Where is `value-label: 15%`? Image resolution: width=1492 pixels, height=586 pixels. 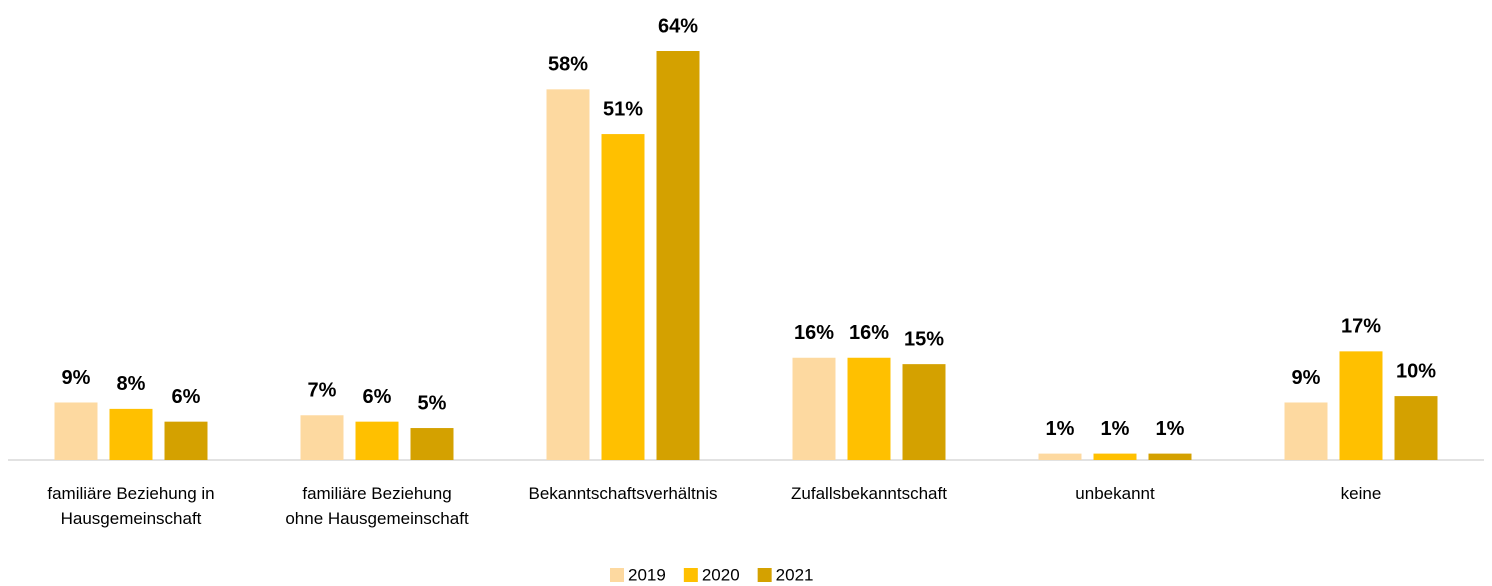 value-label: 15% is located at coordinates (924, 339).